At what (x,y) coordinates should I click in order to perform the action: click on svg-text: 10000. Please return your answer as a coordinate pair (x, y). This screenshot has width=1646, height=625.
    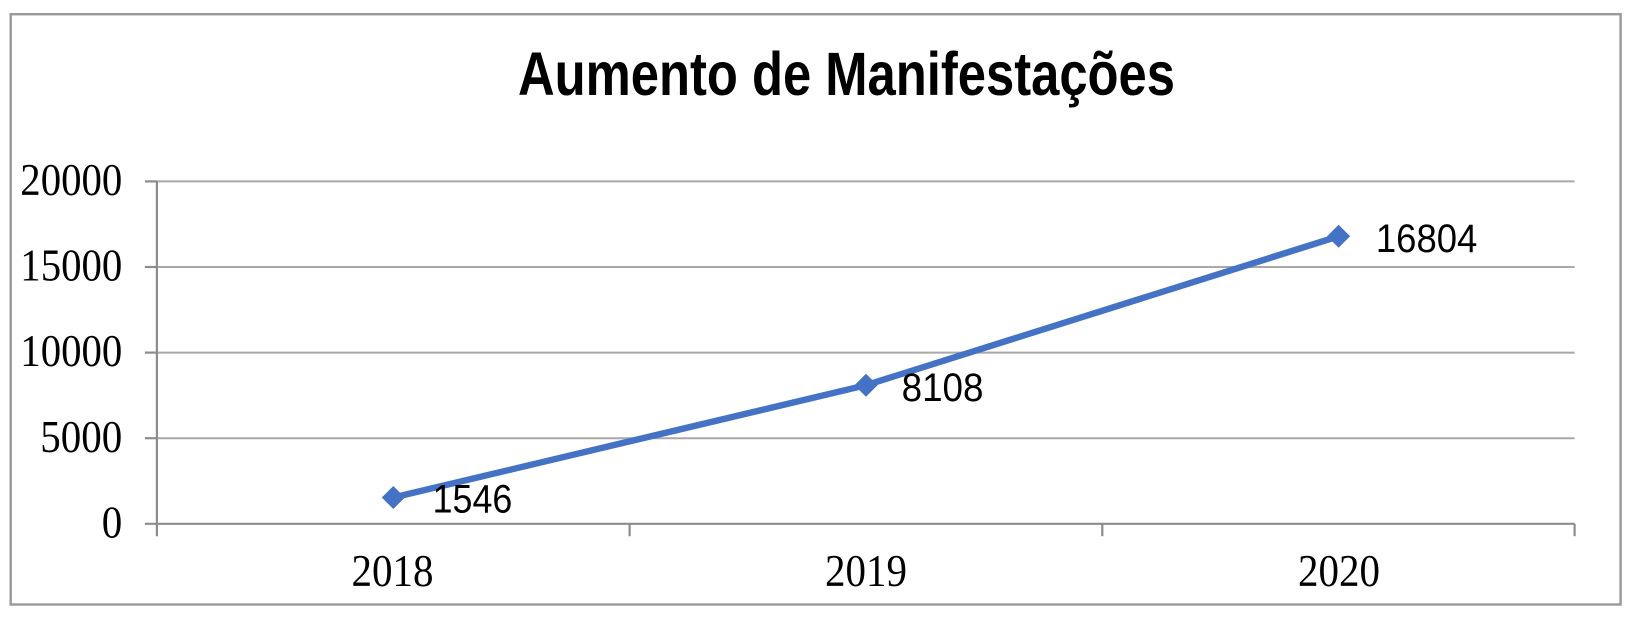
    Looking at the image, I should click on (71, 351).